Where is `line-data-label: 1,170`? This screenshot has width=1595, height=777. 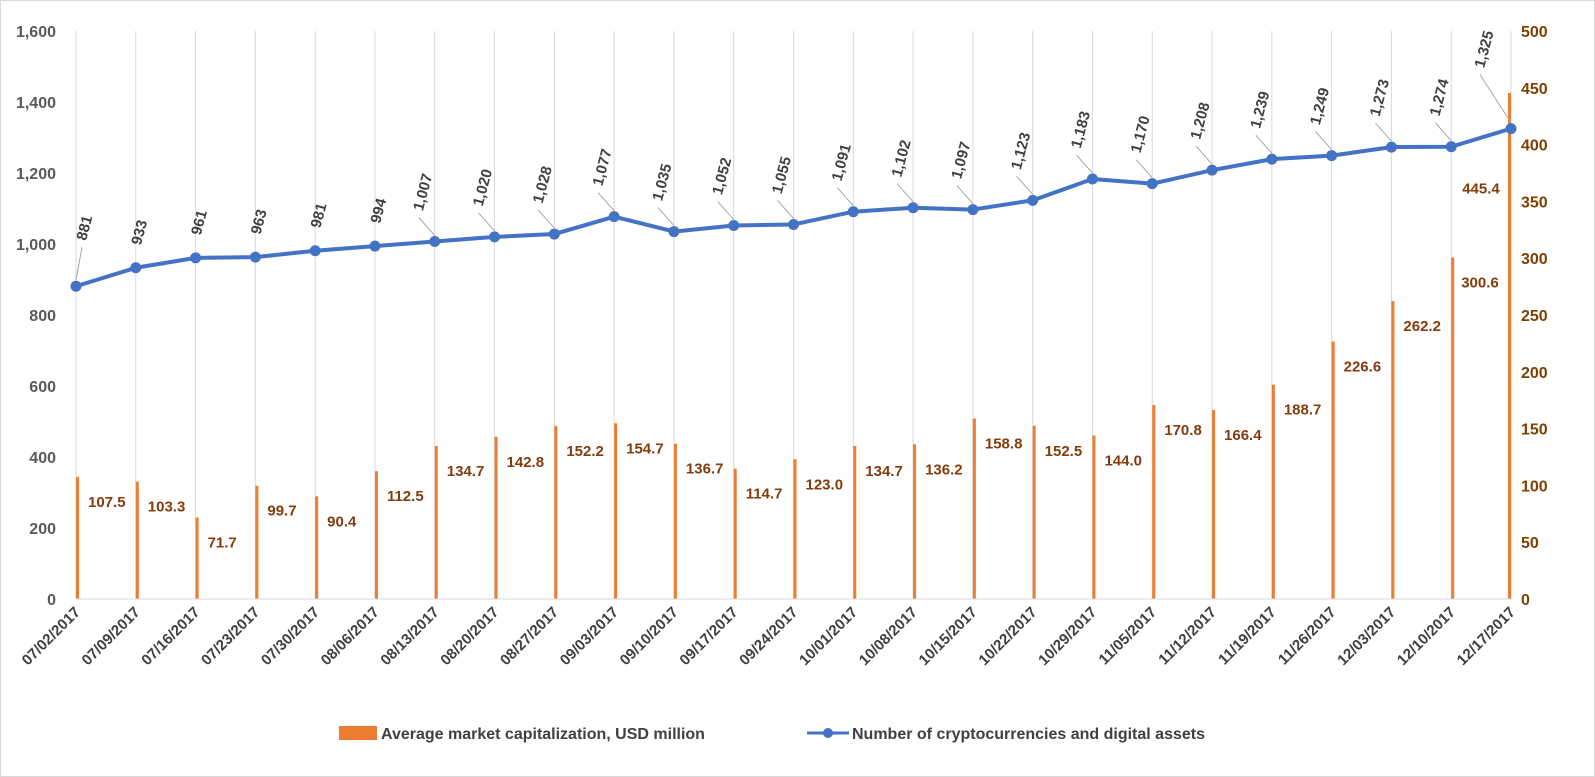
line-data-label: 1,170 is located at coordinates (1141, 134).